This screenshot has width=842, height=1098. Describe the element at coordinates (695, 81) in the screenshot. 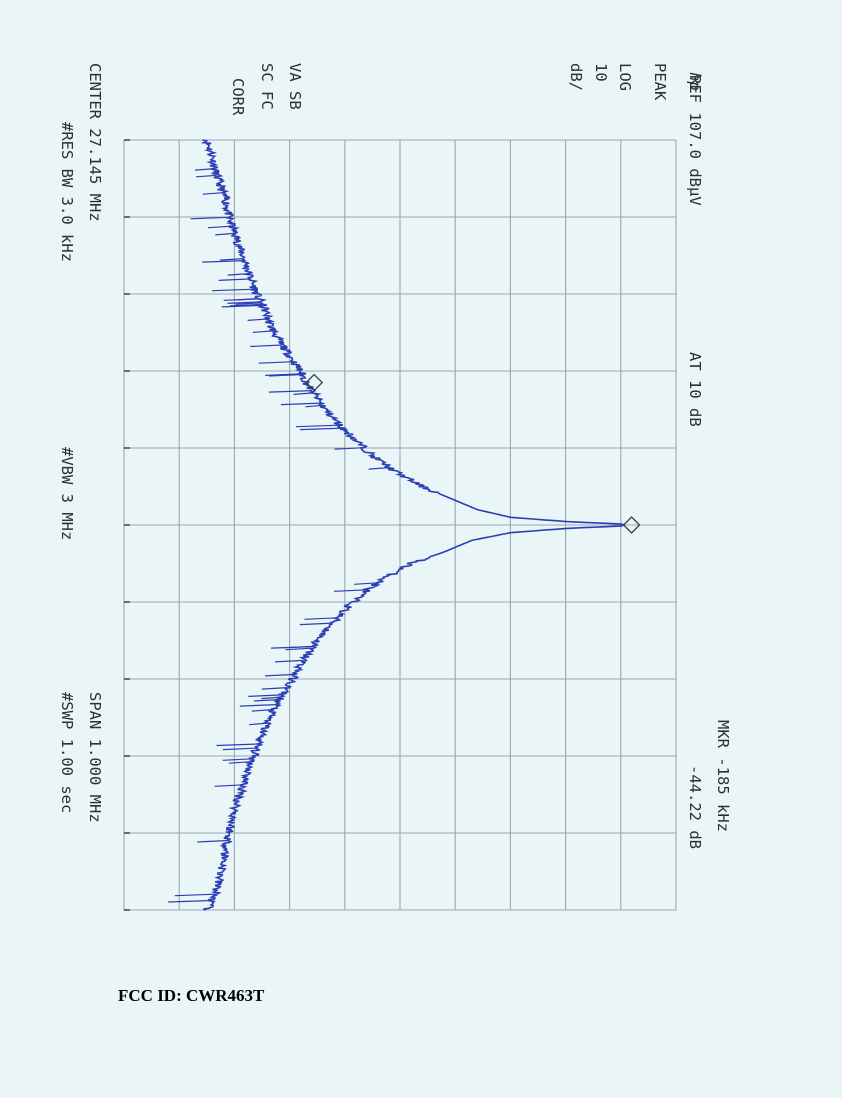

I see `hp-logo-icon: hp` at that location.